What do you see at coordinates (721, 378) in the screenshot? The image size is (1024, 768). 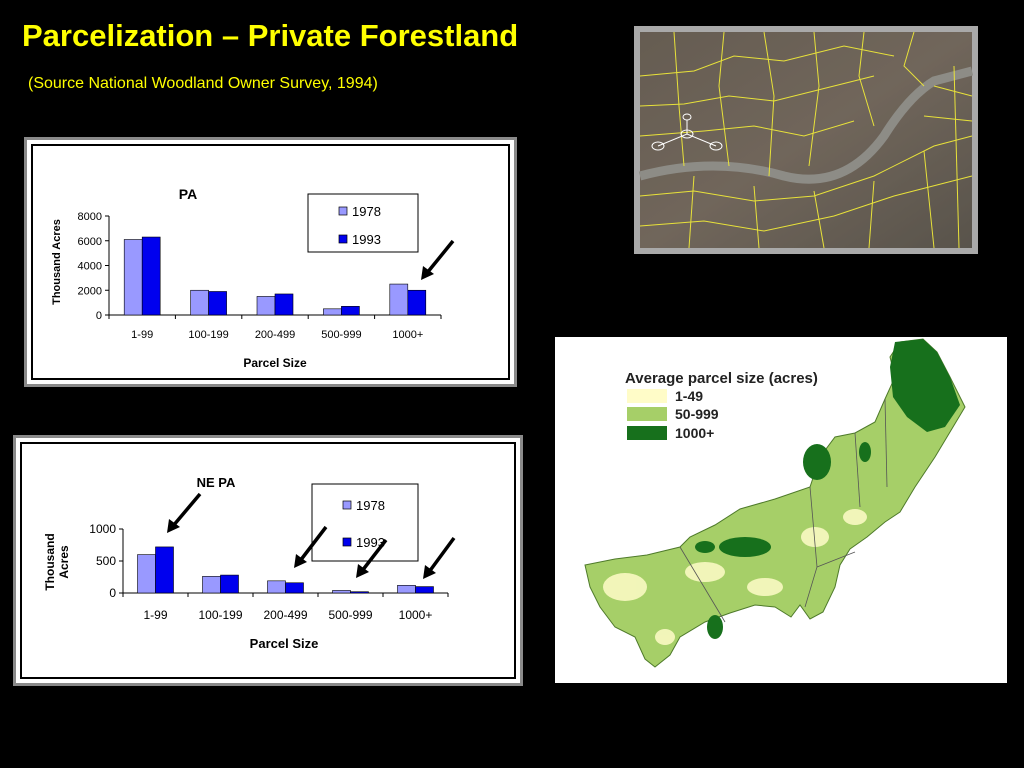 I see `map-legend-title: Average parcel size (acres)` at bounding box center [721, 378].